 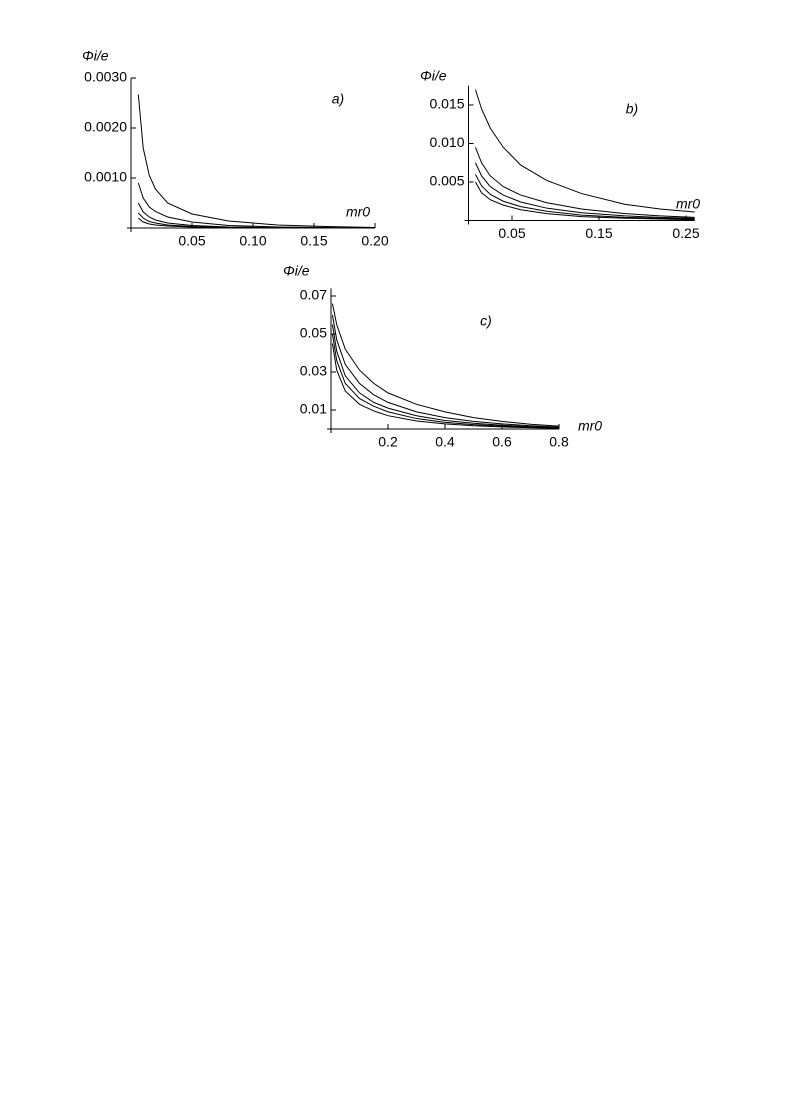 What do you see at coordinates (486, 321) in the screenshot?
I see `panel-label: c)` at bounding box center [486, 321].